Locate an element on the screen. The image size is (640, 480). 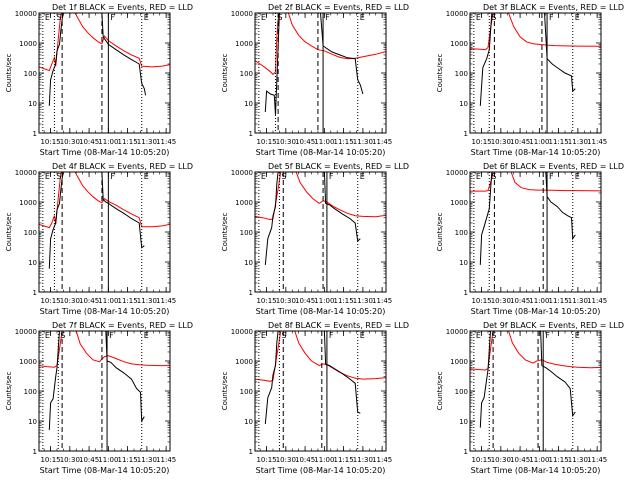
chart-title: Det 6f BLACK = Events, RED = LLD is located at coordinates (553, 166).